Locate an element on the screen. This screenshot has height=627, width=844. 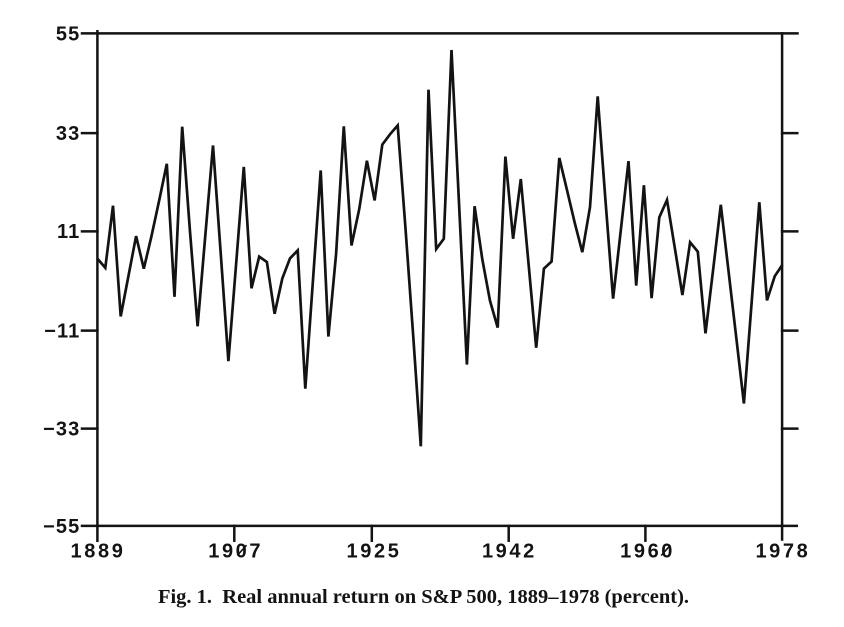
svg-text: 11 is located at coordinates (69, 232).